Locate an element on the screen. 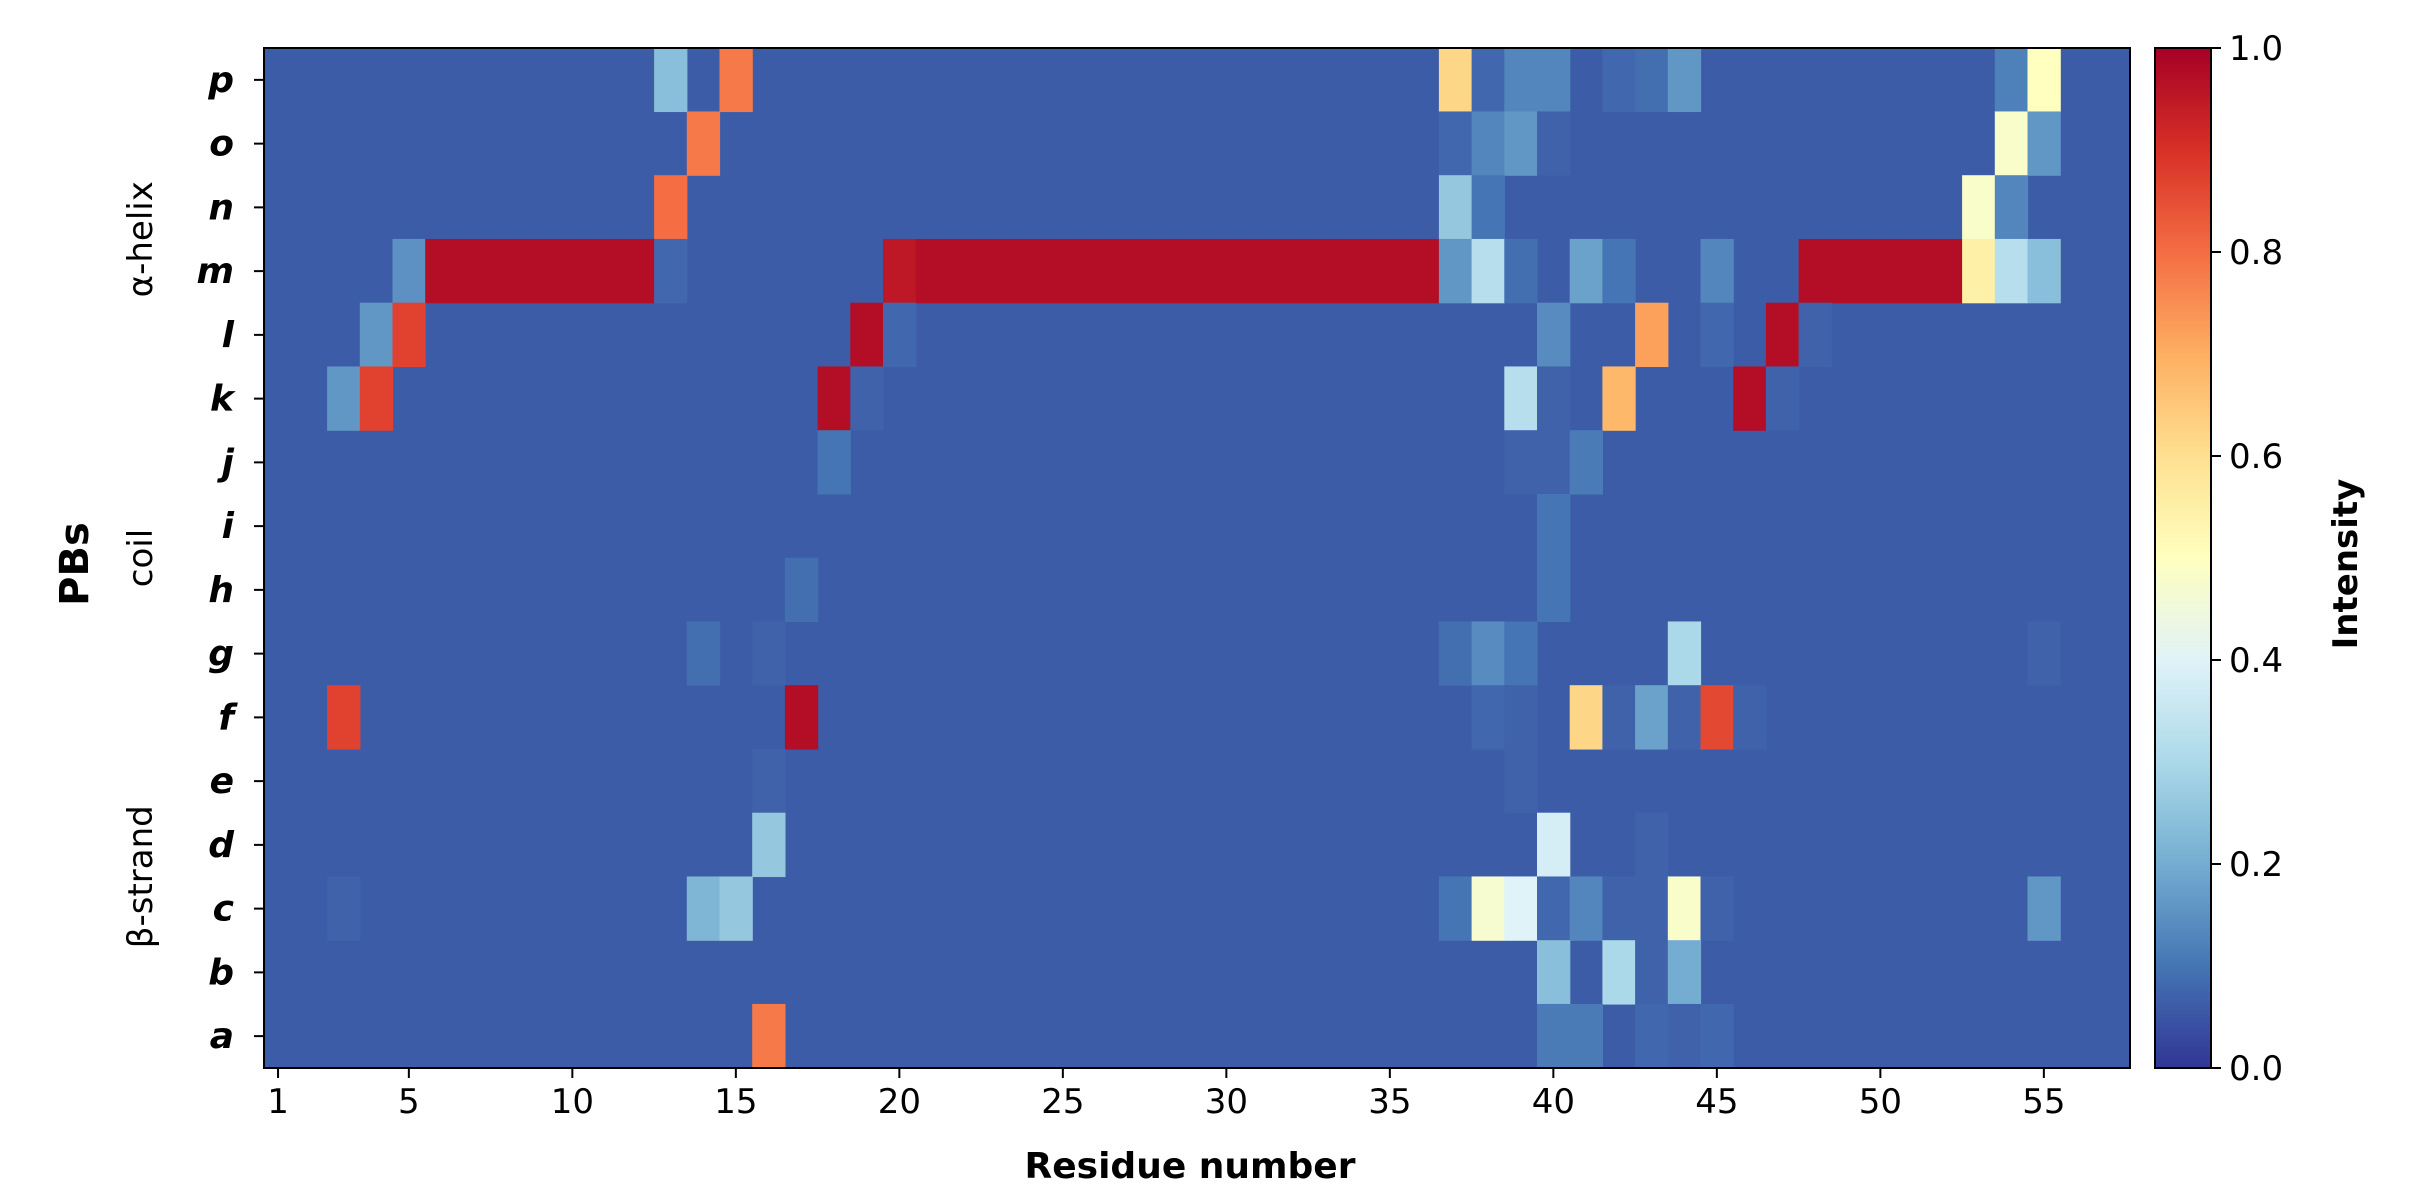 This screenshot has width=2425, height=1200. x-tick-label: 45 is located at coordinates (1716, 1102).